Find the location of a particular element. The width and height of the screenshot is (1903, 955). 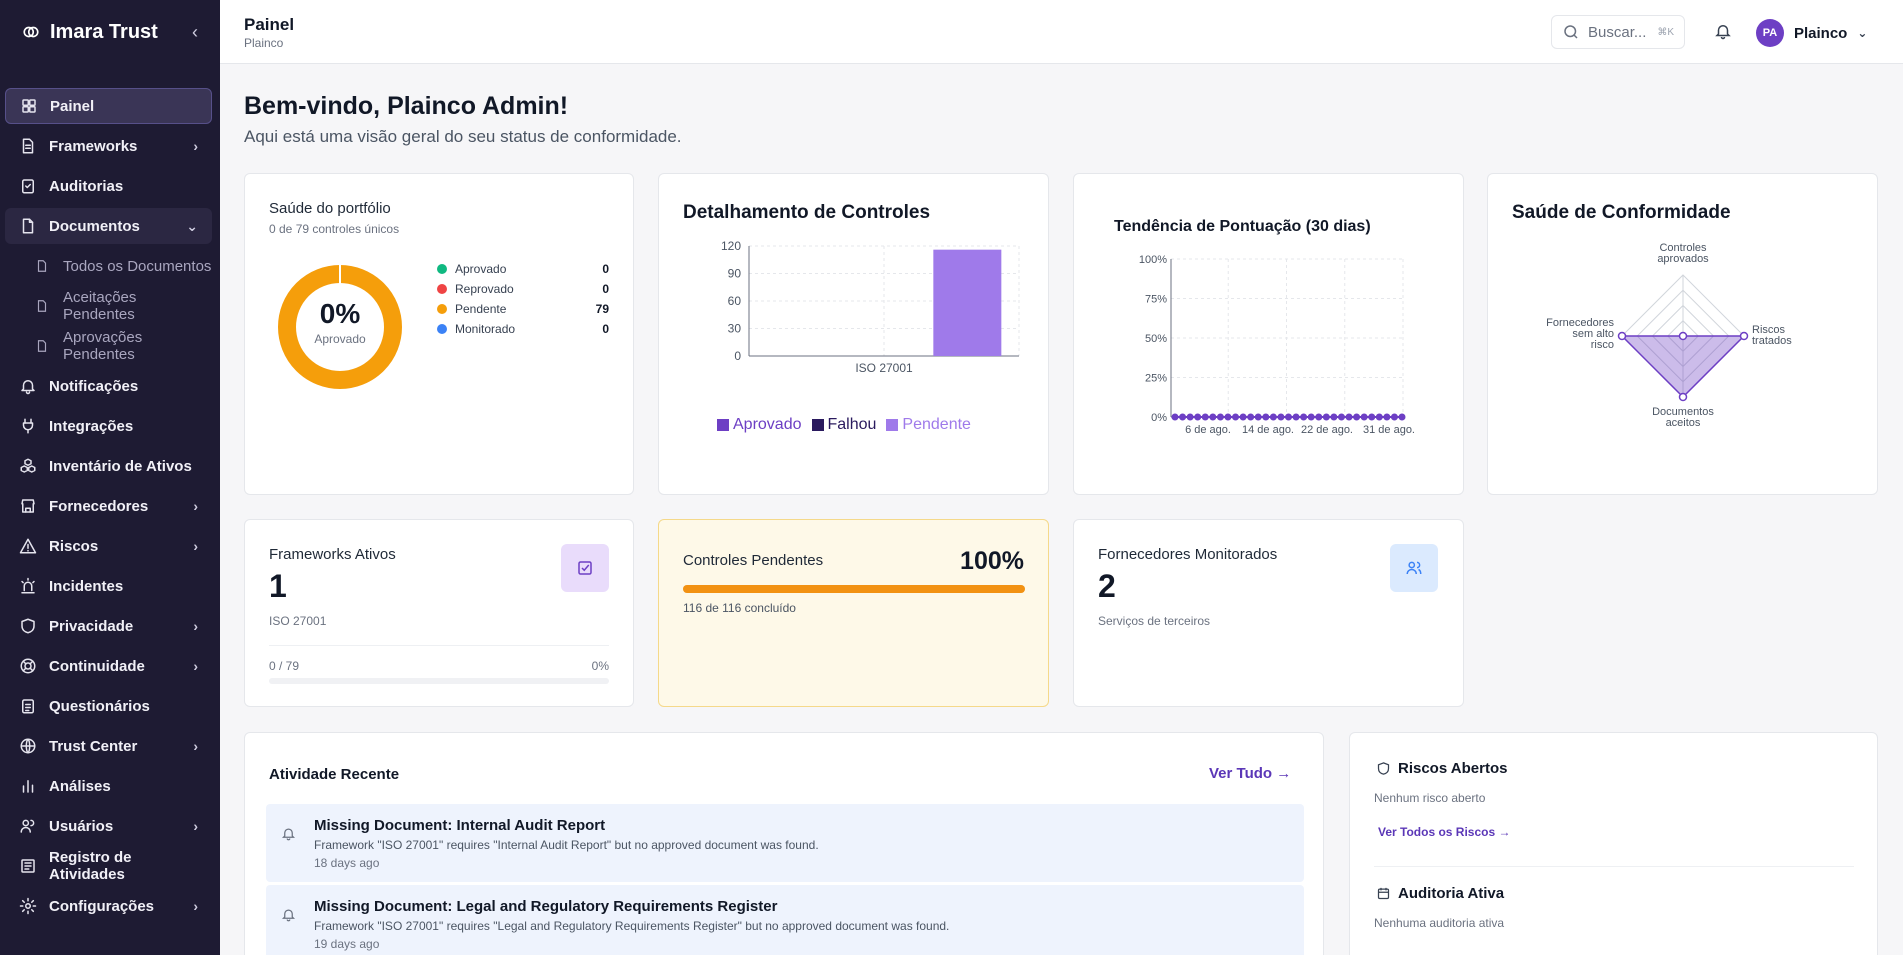

portfolio-percent: 0% is located at coordinates (340, 313).